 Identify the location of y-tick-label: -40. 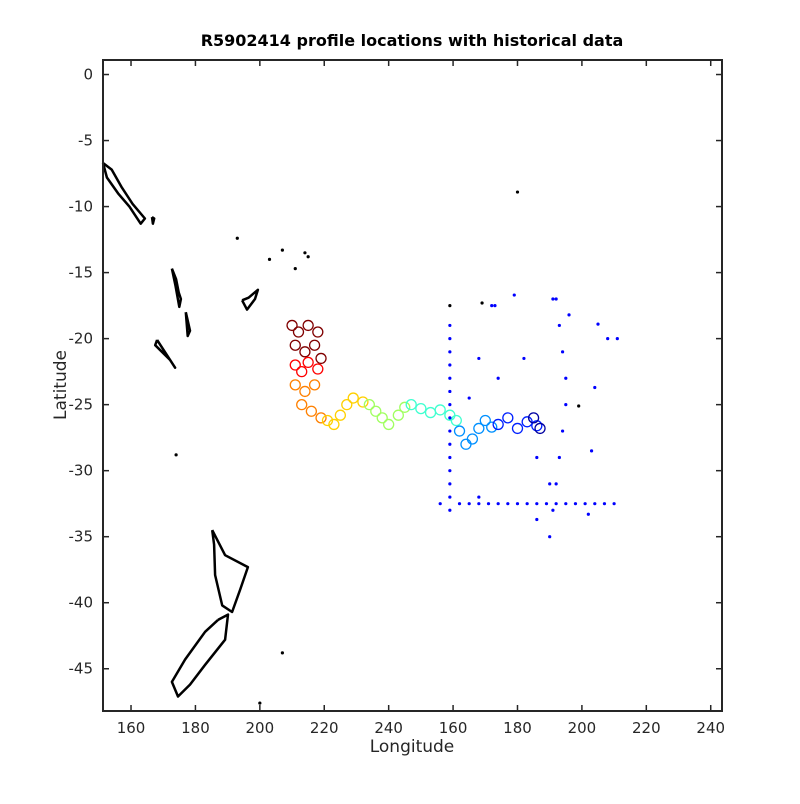
(81, 603).